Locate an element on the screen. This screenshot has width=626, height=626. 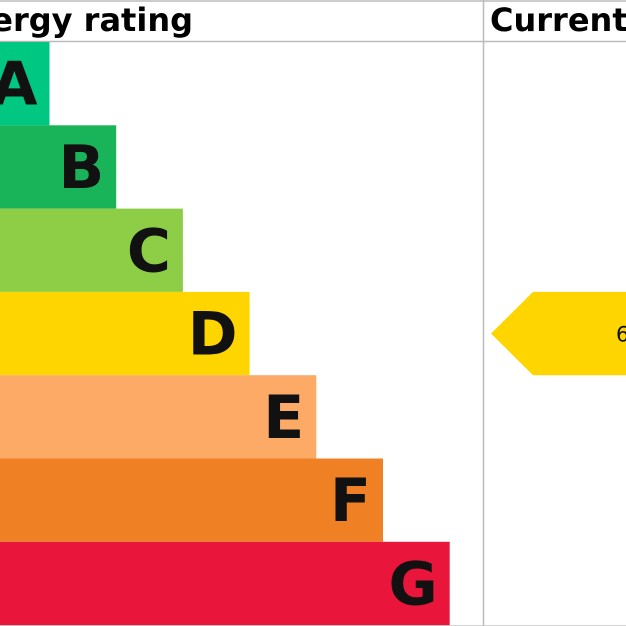
band-bar-a is located at coordinates (25, 84).